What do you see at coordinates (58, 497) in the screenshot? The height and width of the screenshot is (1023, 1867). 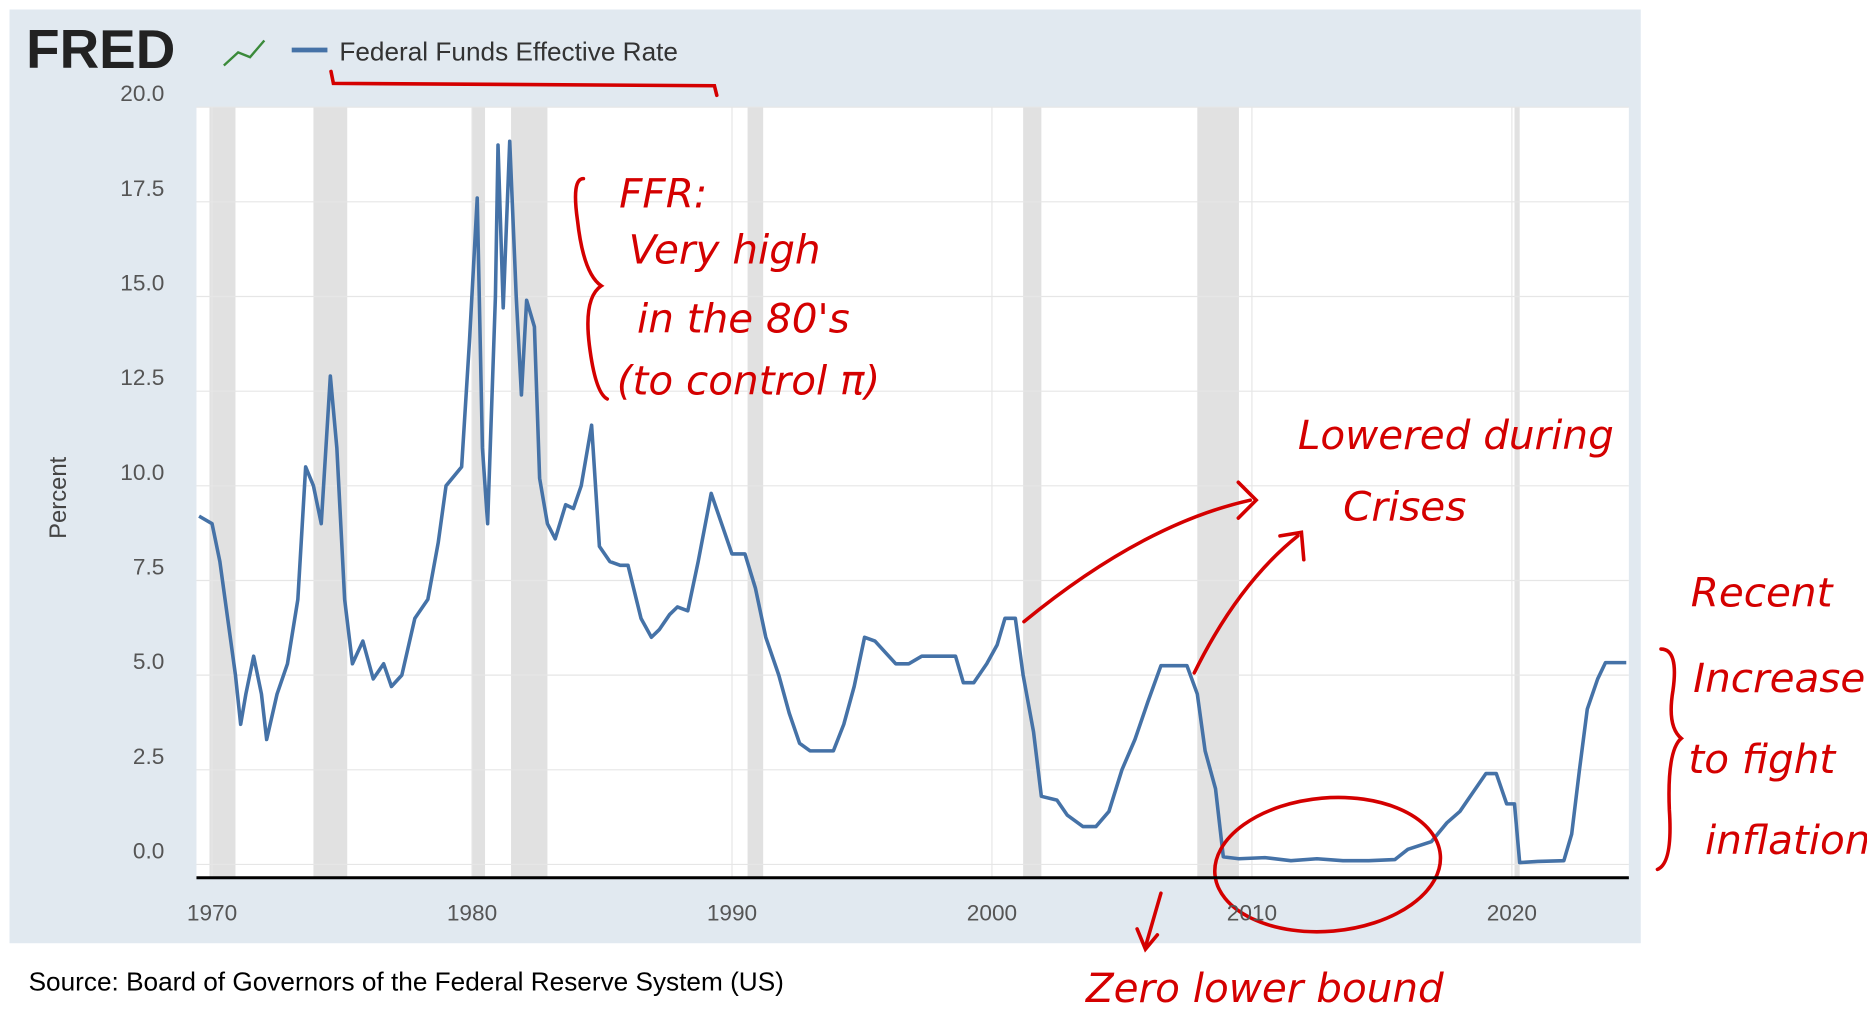 I see `y-axis-label: Percent` at bounding box center [58, 497].